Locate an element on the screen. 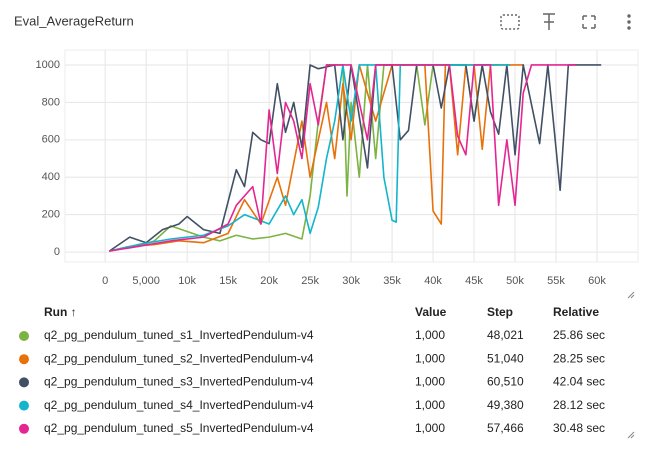  x-tick-label: 25k is located at coordinates (310, 281).